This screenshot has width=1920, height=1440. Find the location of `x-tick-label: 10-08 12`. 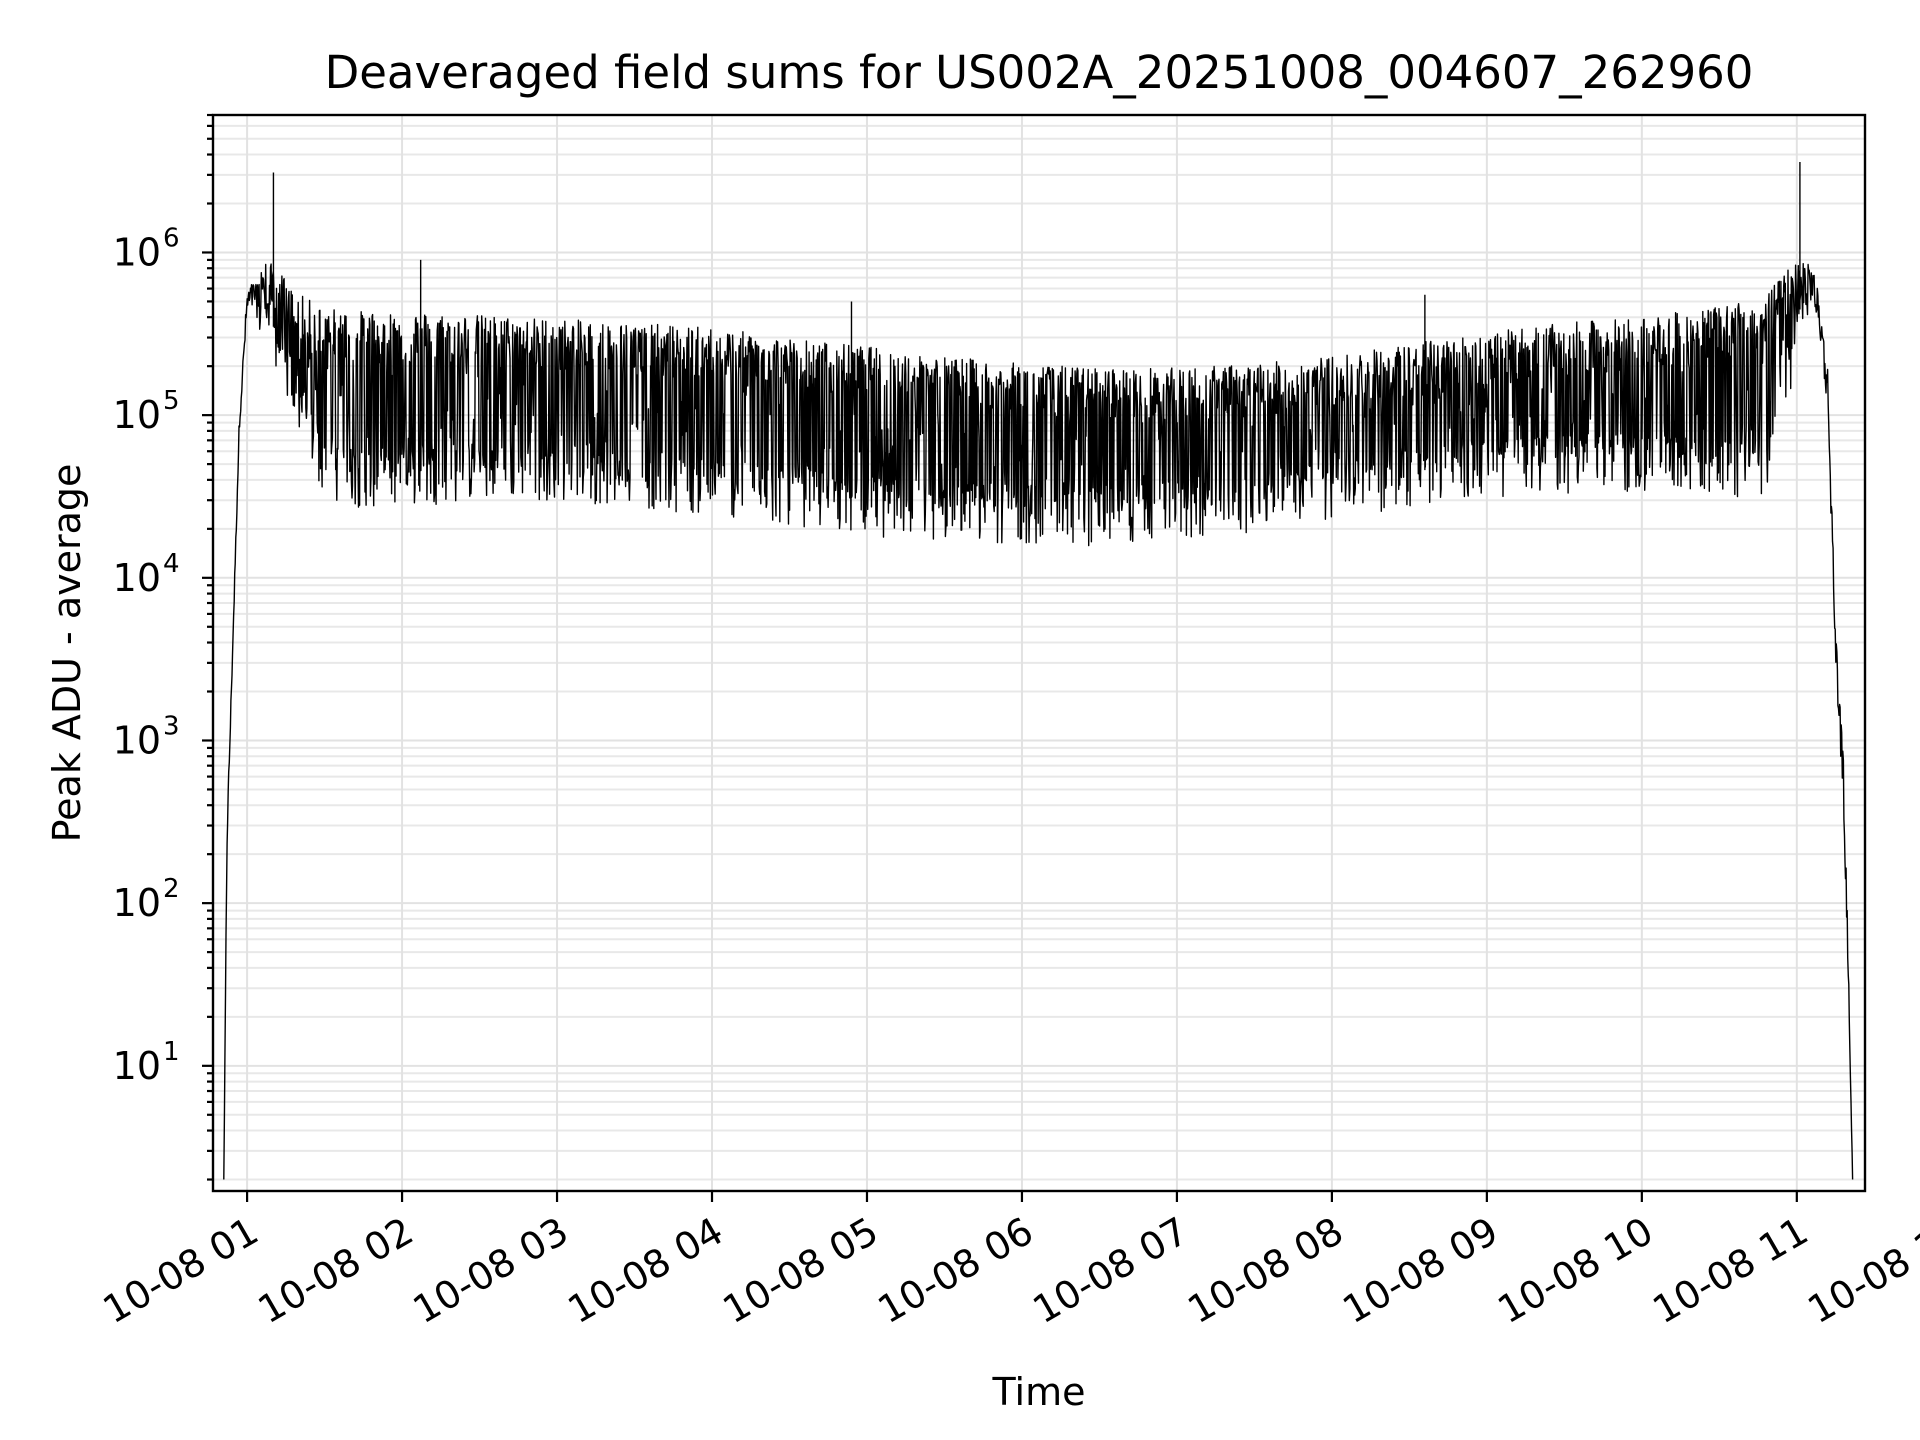

x-tick-label: 10-08 12 is located at coordinates (1860, 1271).